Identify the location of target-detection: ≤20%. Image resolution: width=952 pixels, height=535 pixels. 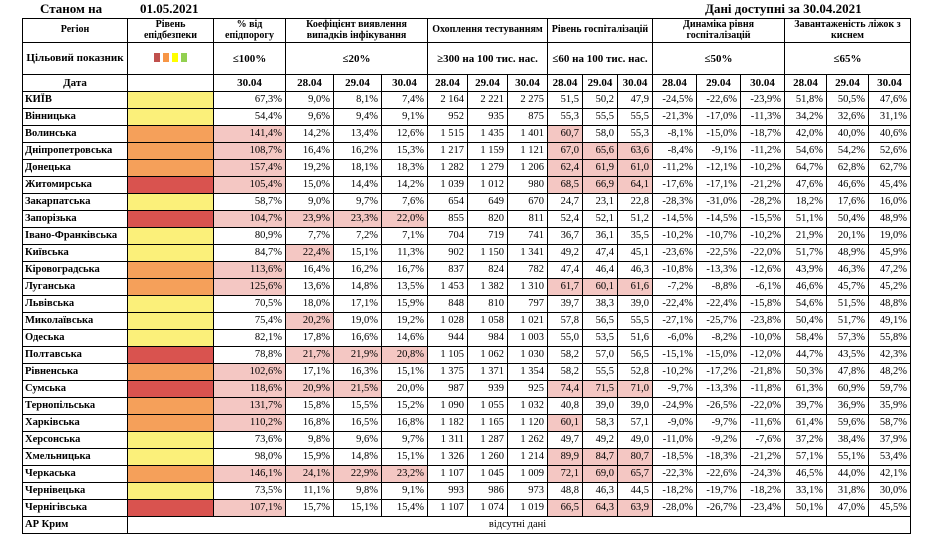
(356, 58).